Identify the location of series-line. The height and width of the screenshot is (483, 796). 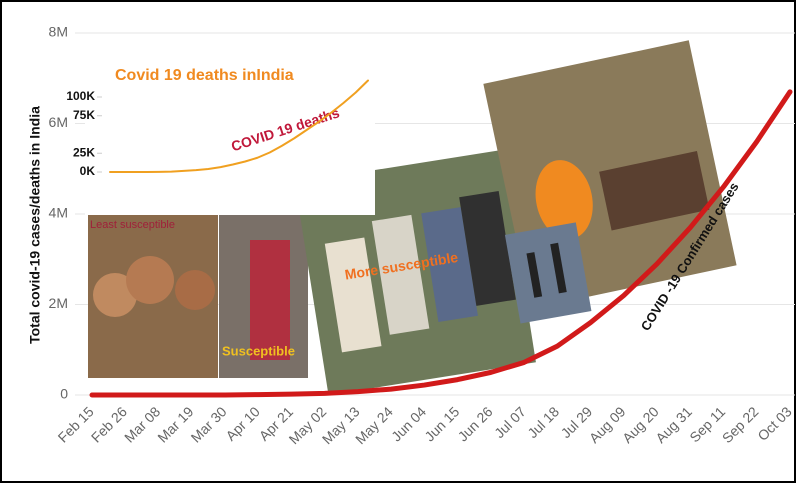
(239, 126).